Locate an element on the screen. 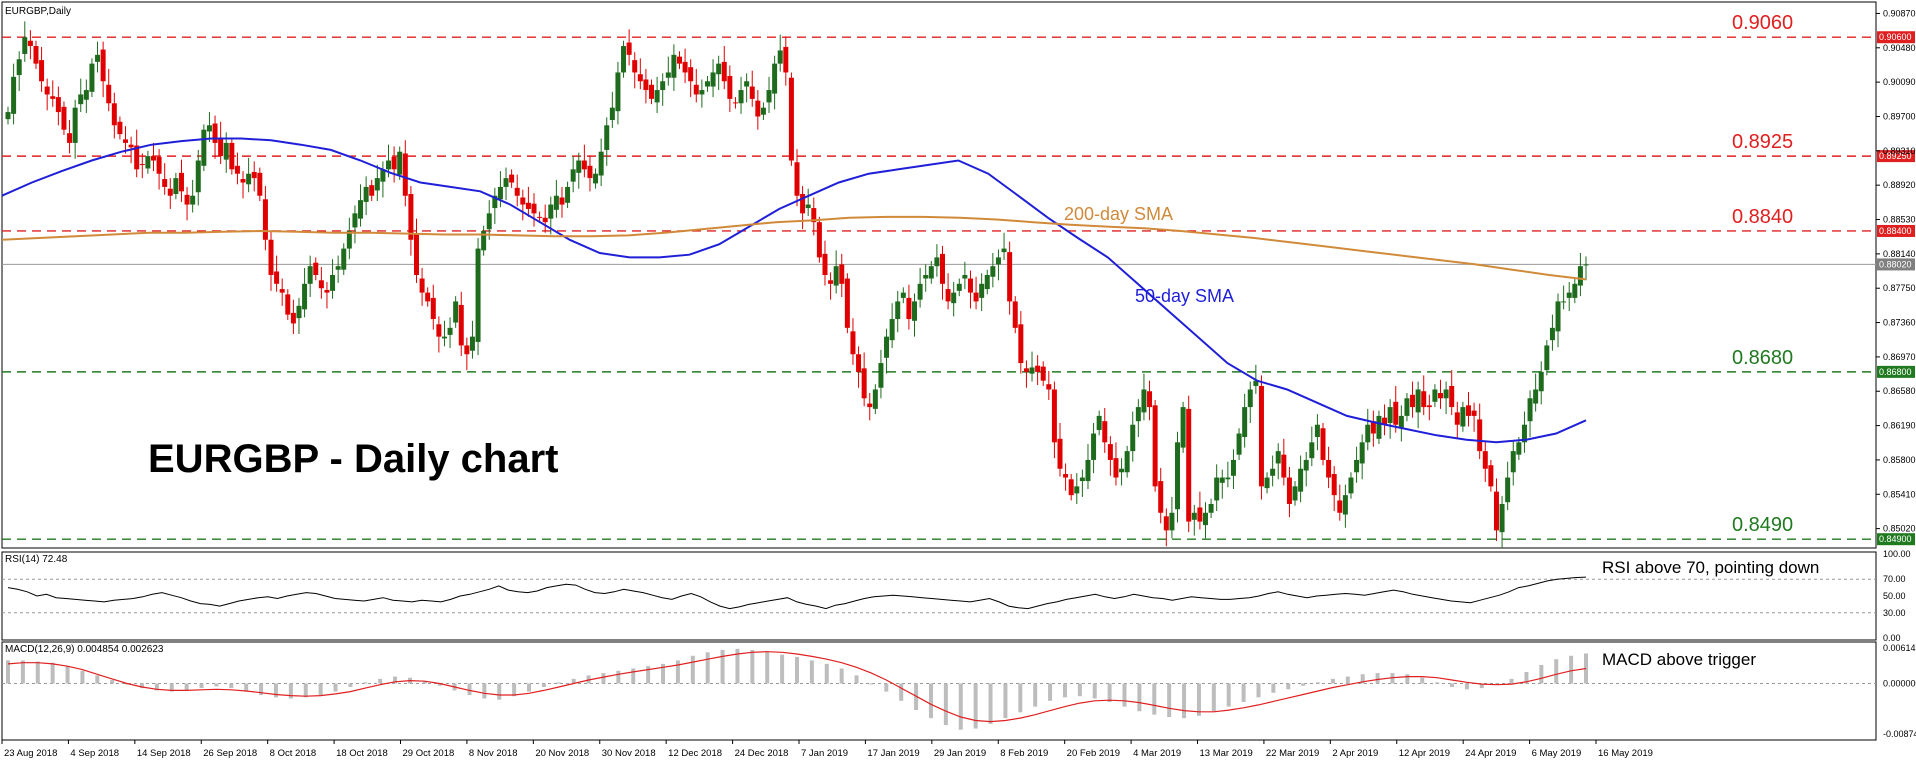 This screenshot has width=1916, height=768. date-tick-label: 8 Nov 2018 is located at coordinates (493, 753).